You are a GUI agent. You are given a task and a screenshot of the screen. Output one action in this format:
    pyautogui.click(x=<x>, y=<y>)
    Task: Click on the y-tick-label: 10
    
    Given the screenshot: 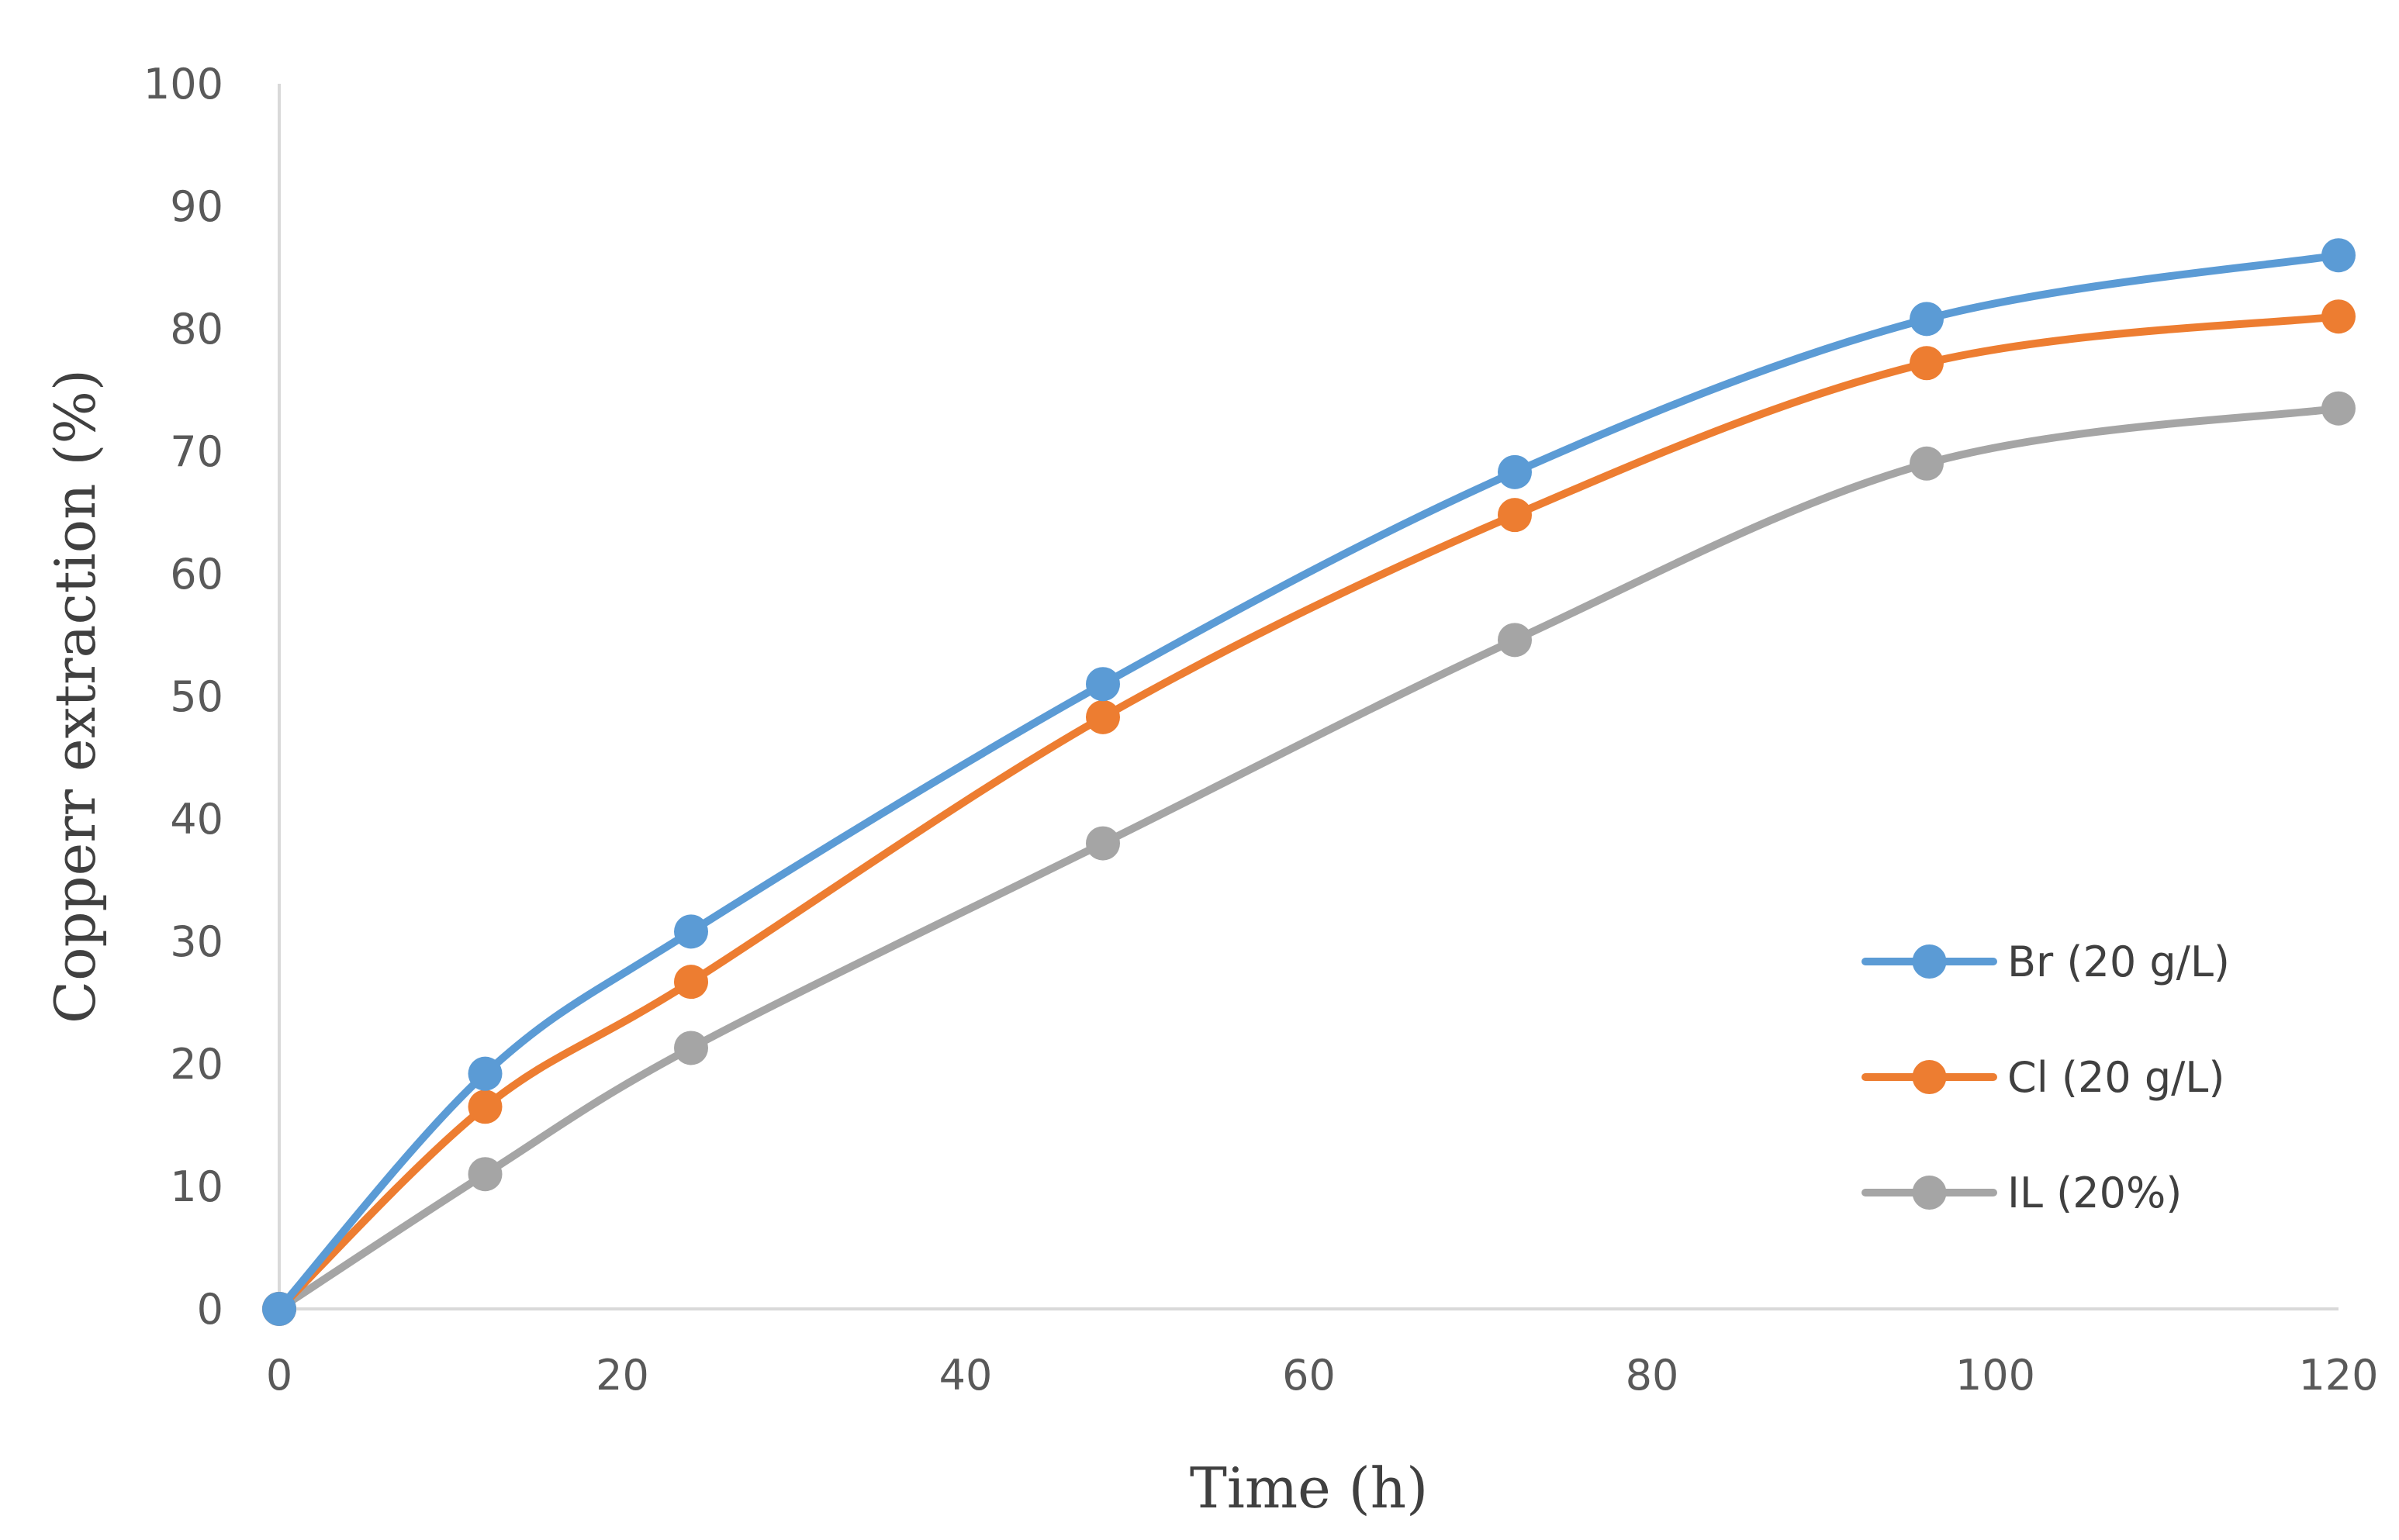 What is the action you would take?
    pyautogui.click(x=196, y=1186)
    